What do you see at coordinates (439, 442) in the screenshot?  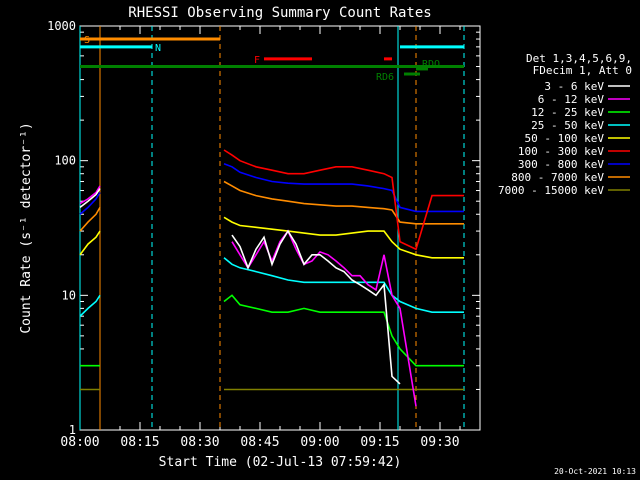 I see `x-tick-label: 09:30` at bounding box center [439, 442].